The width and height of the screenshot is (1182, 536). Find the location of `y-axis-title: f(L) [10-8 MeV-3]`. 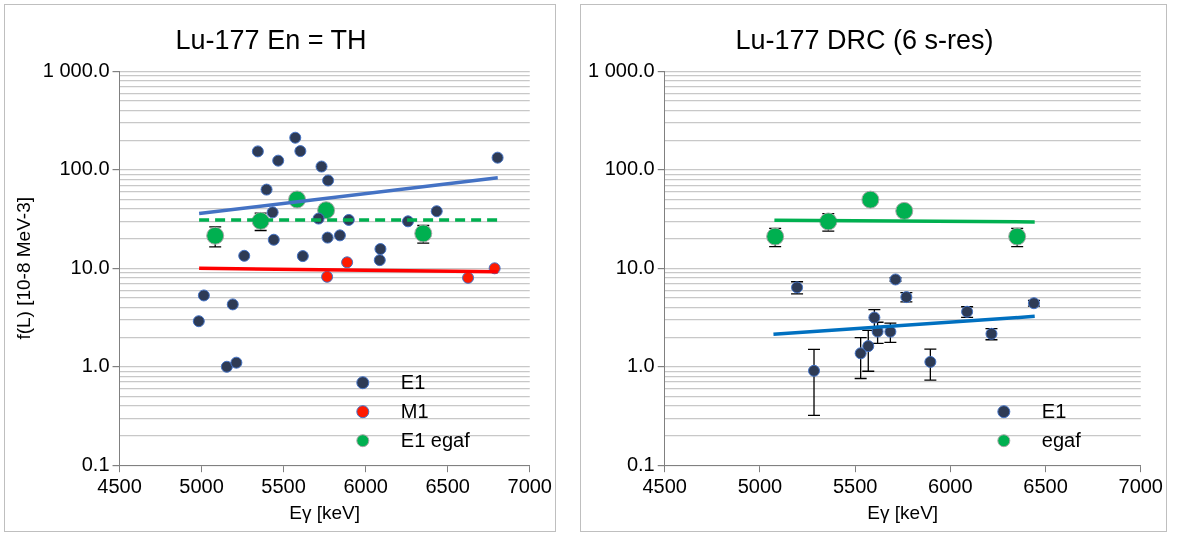

y-axis-title: f(L) [10-8 MeV-3] is located at coordinates (23, 268).